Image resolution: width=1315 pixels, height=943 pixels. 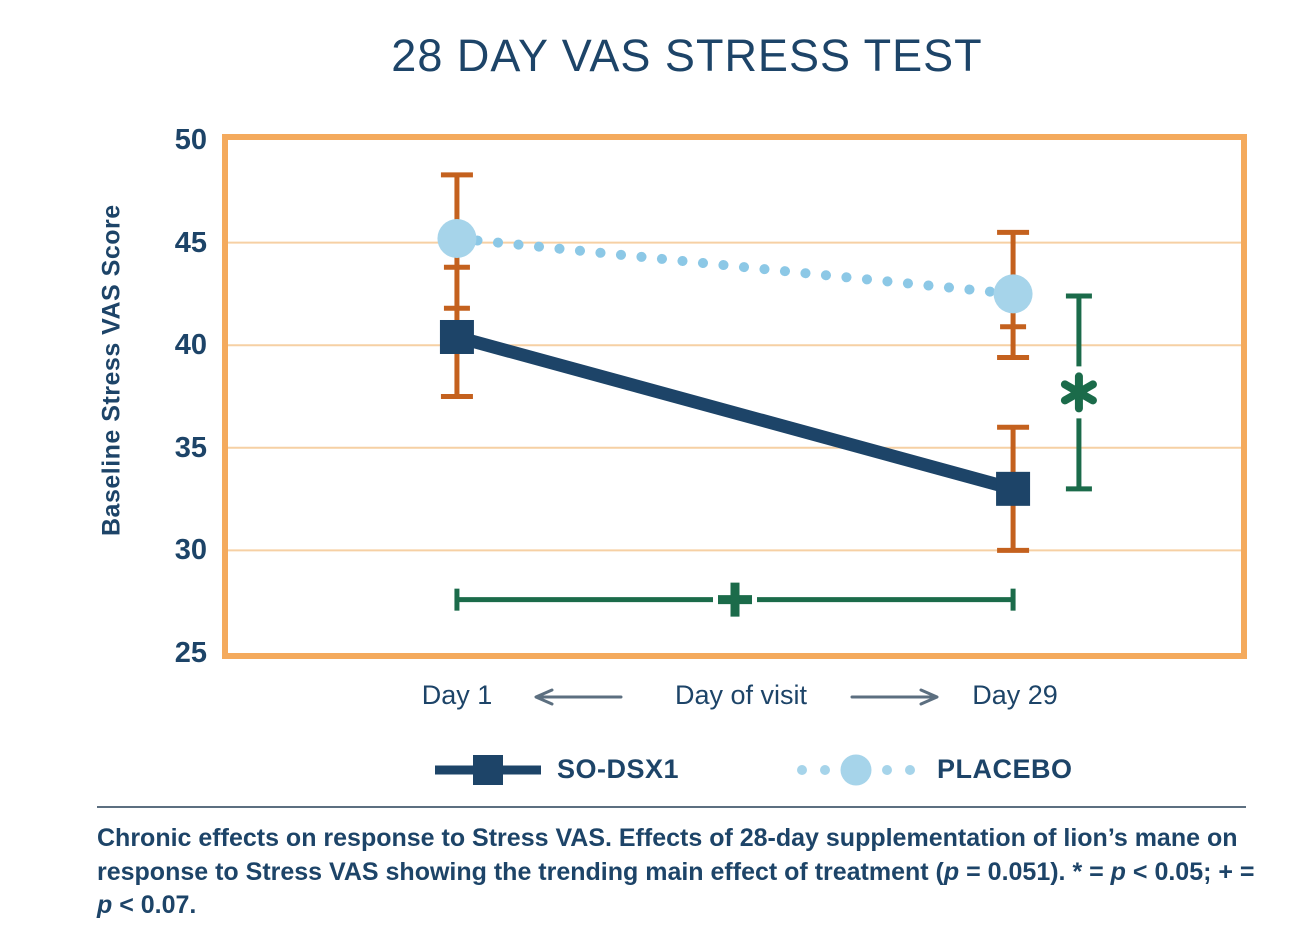 I want to click on so-dsx1-line-square-icon, so click(x=488, y=770).